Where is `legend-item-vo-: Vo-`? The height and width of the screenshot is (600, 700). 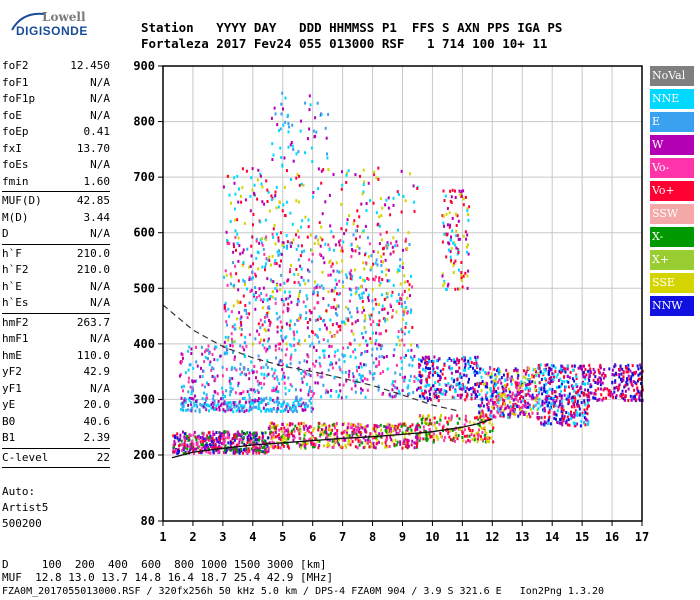 legend-item-vo-: Vo- is located at coordinates (672, 168).